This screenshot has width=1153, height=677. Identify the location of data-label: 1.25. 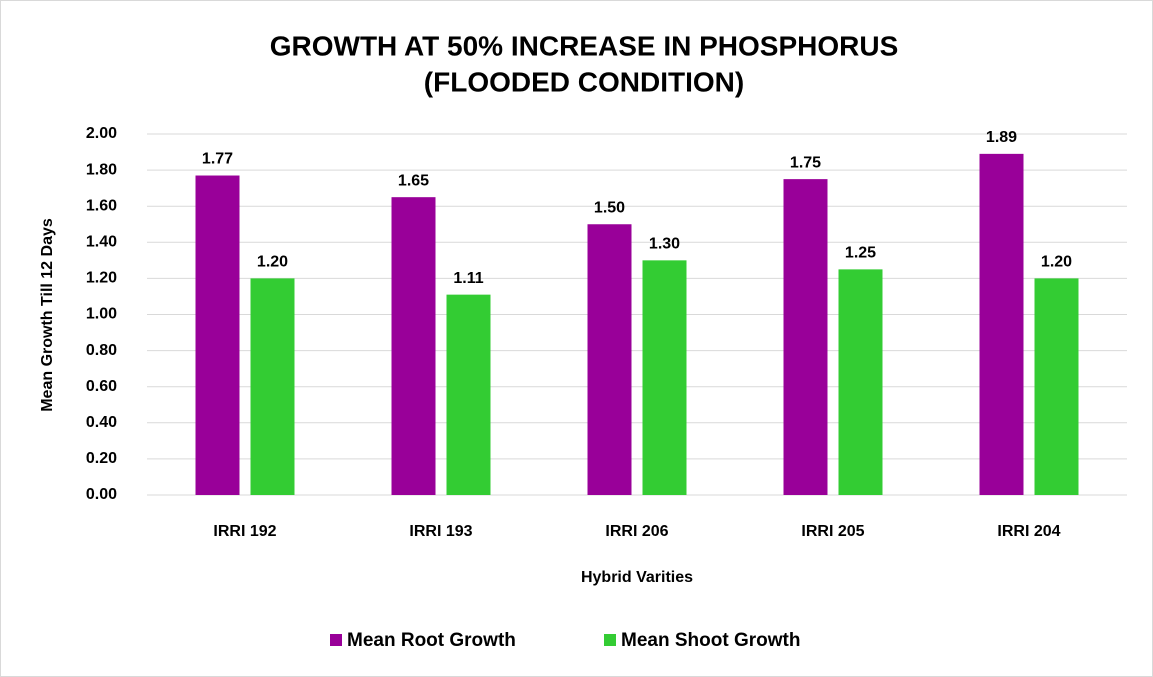
(860, 253).